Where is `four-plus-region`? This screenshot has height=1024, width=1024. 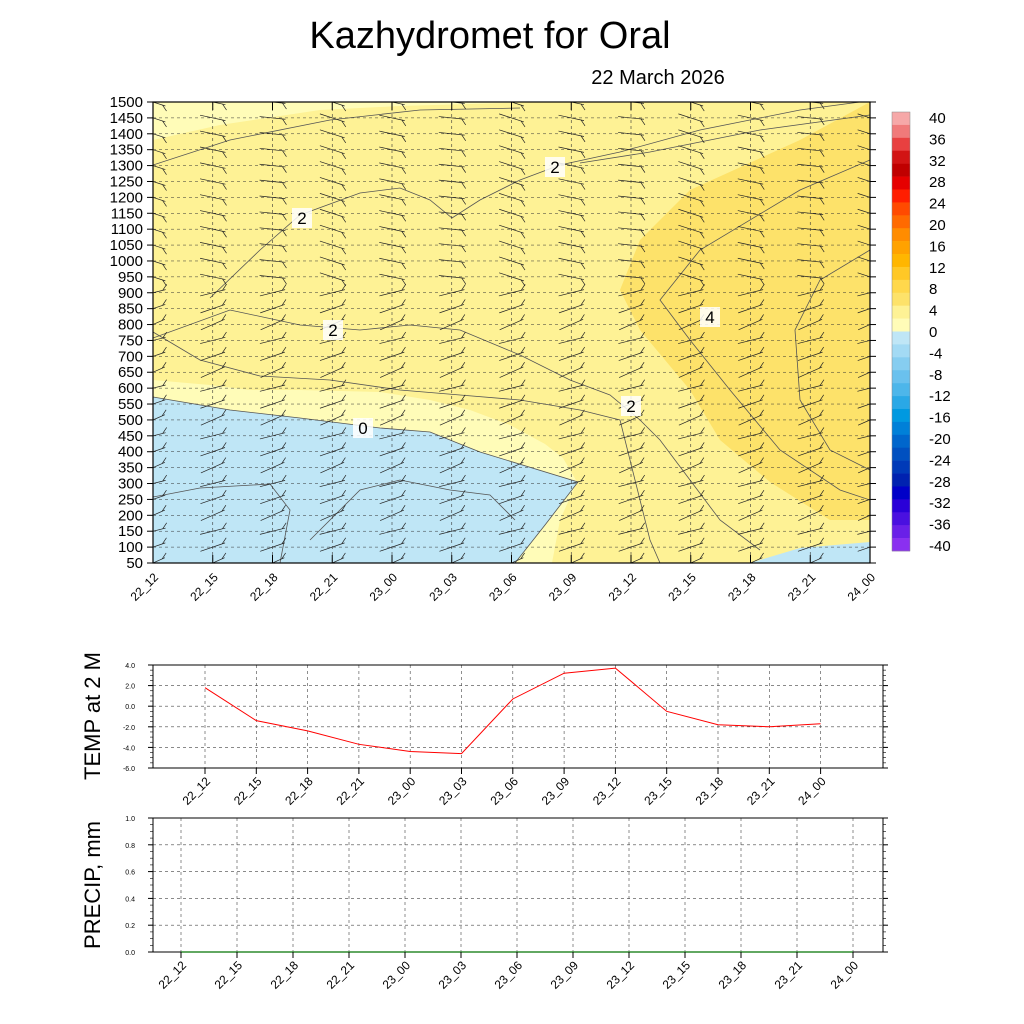
four-plus-region is located at coordinates (745, 311).